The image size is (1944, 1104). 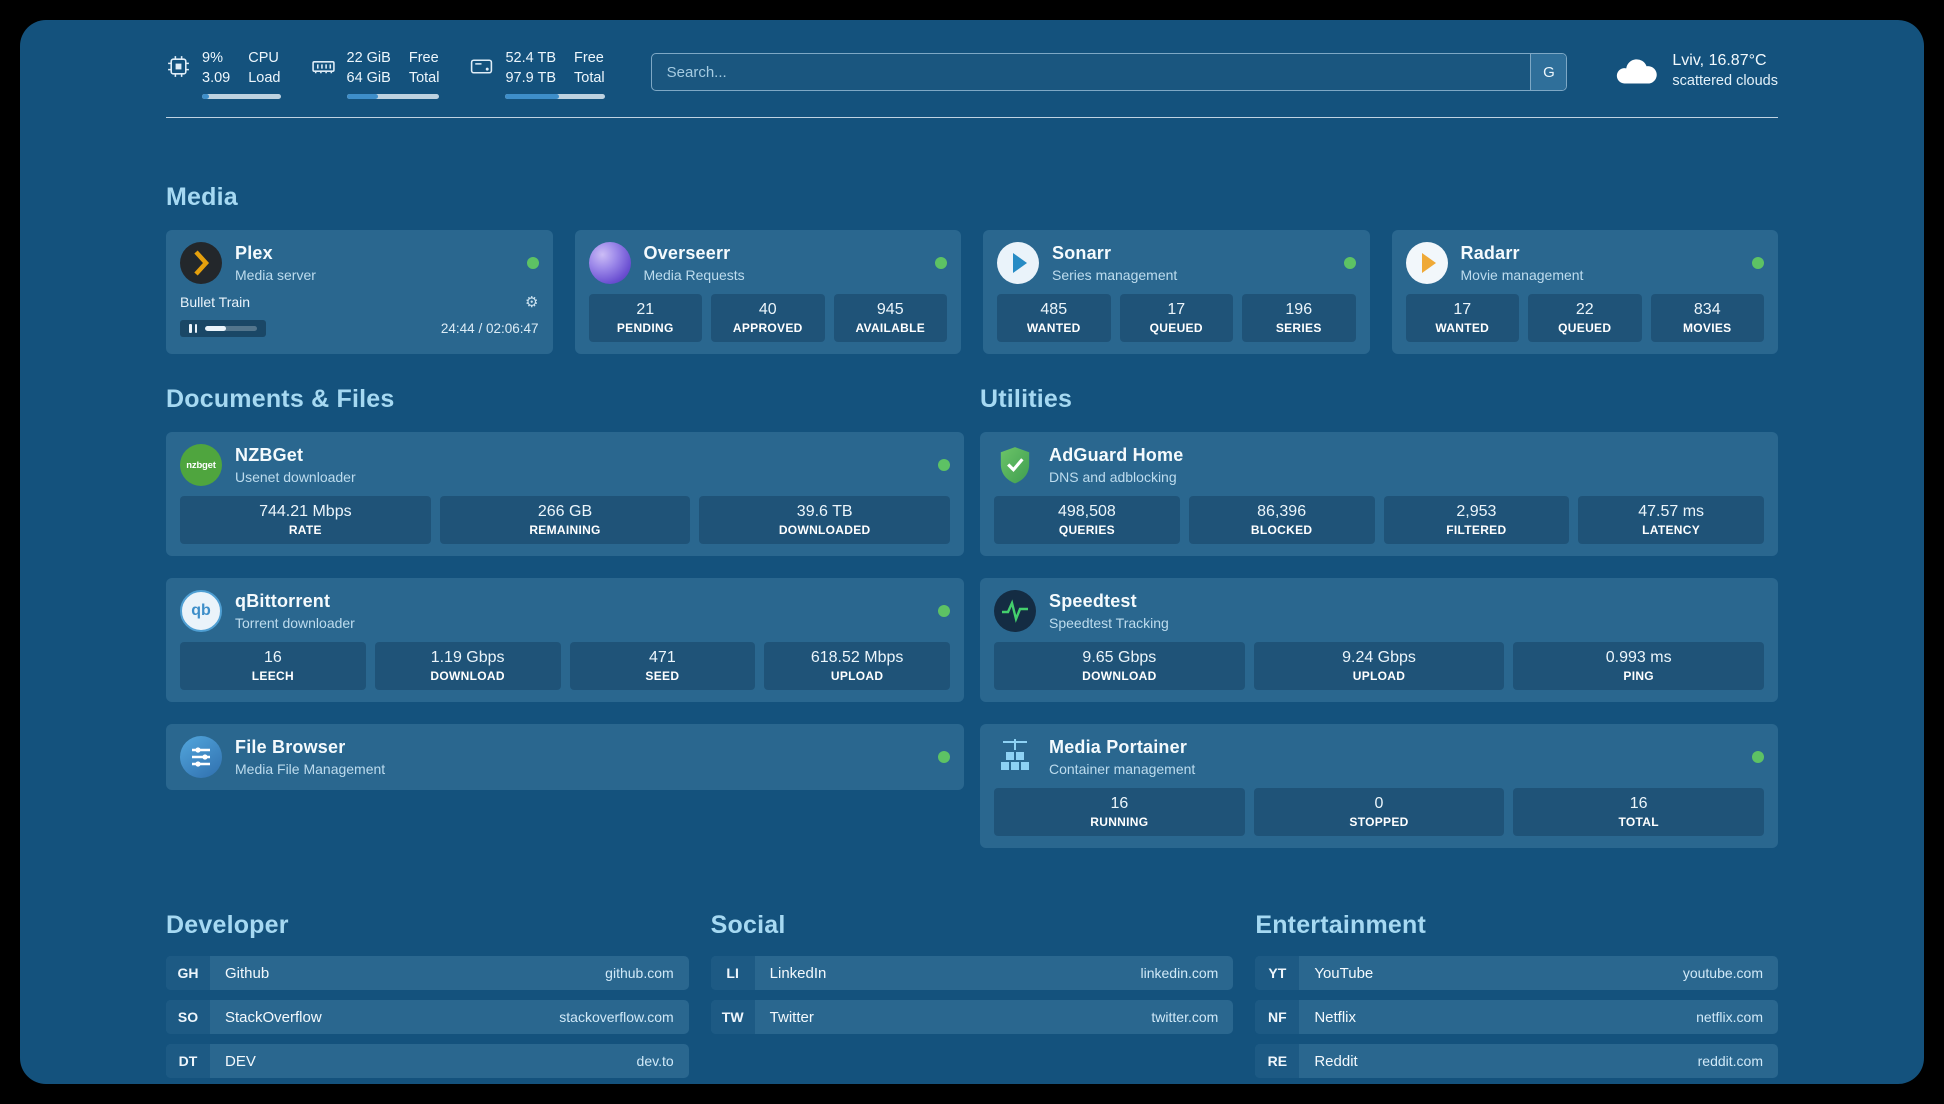 What do you see at coordinates (1122, 769) in the screenshot?
I see `app-subtitle: Container management` at bounding box center [1122, 769].